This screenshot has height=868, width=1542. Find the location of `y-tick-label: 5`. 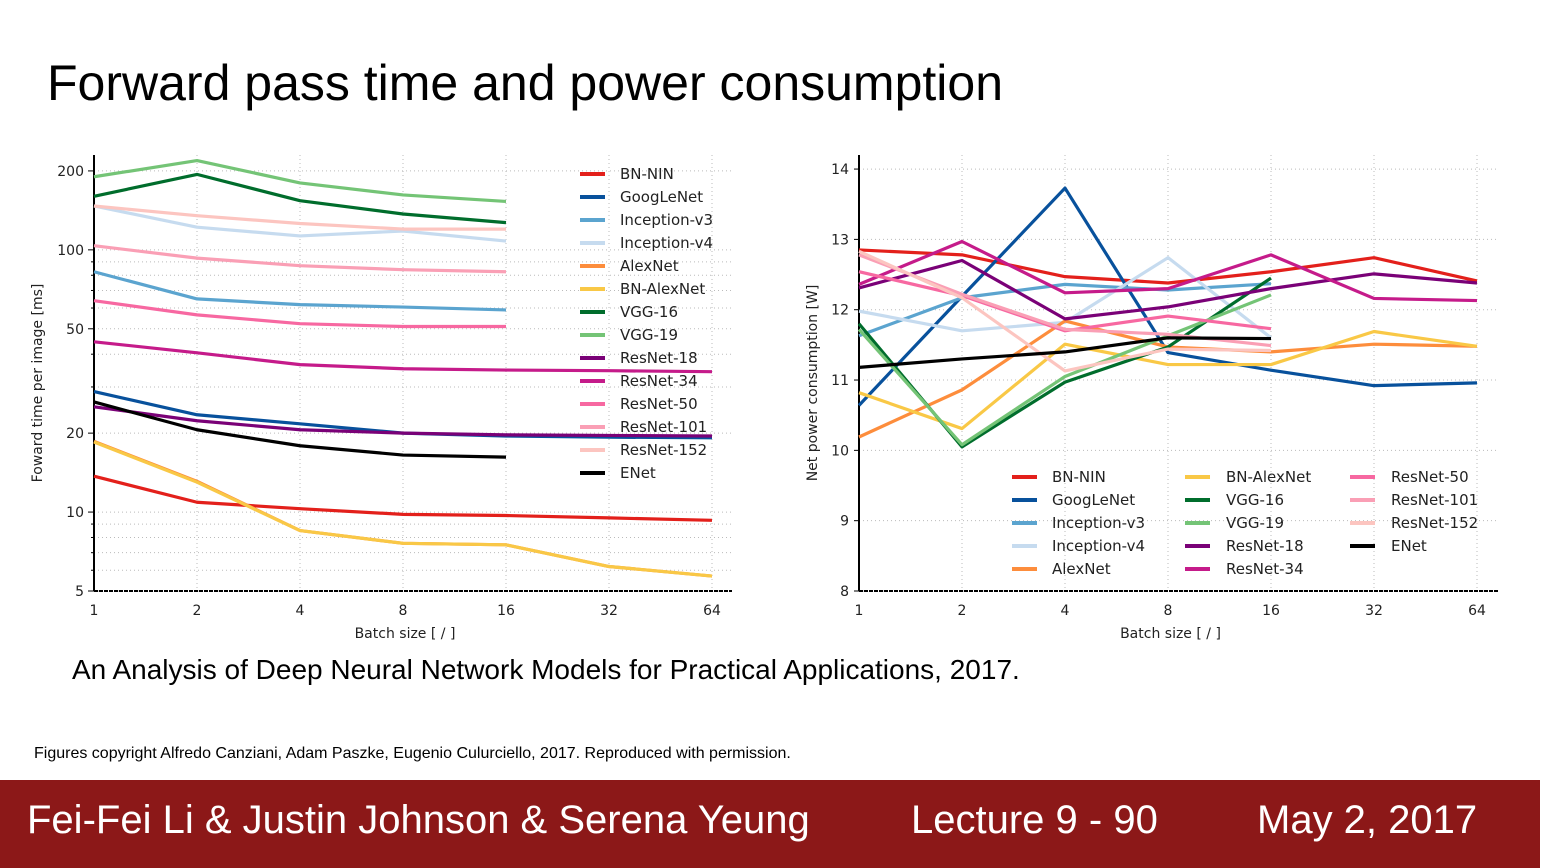

y-tick-label: 5 is located at coordinates (79, 592).